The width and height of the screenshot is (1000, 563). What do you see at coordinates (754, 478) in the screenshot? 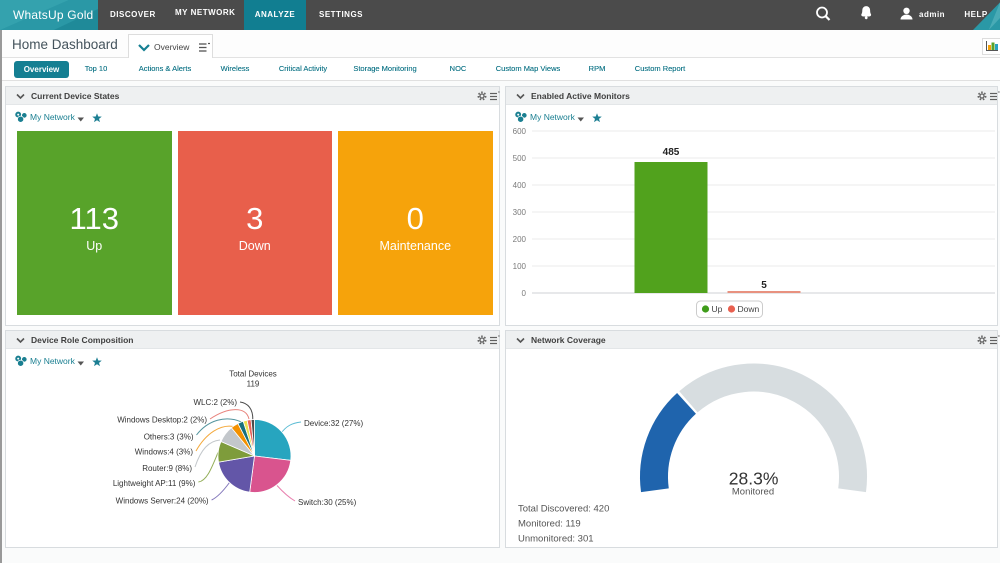
I see `svg-text: 28.3%` at bounding box center [754, 478].